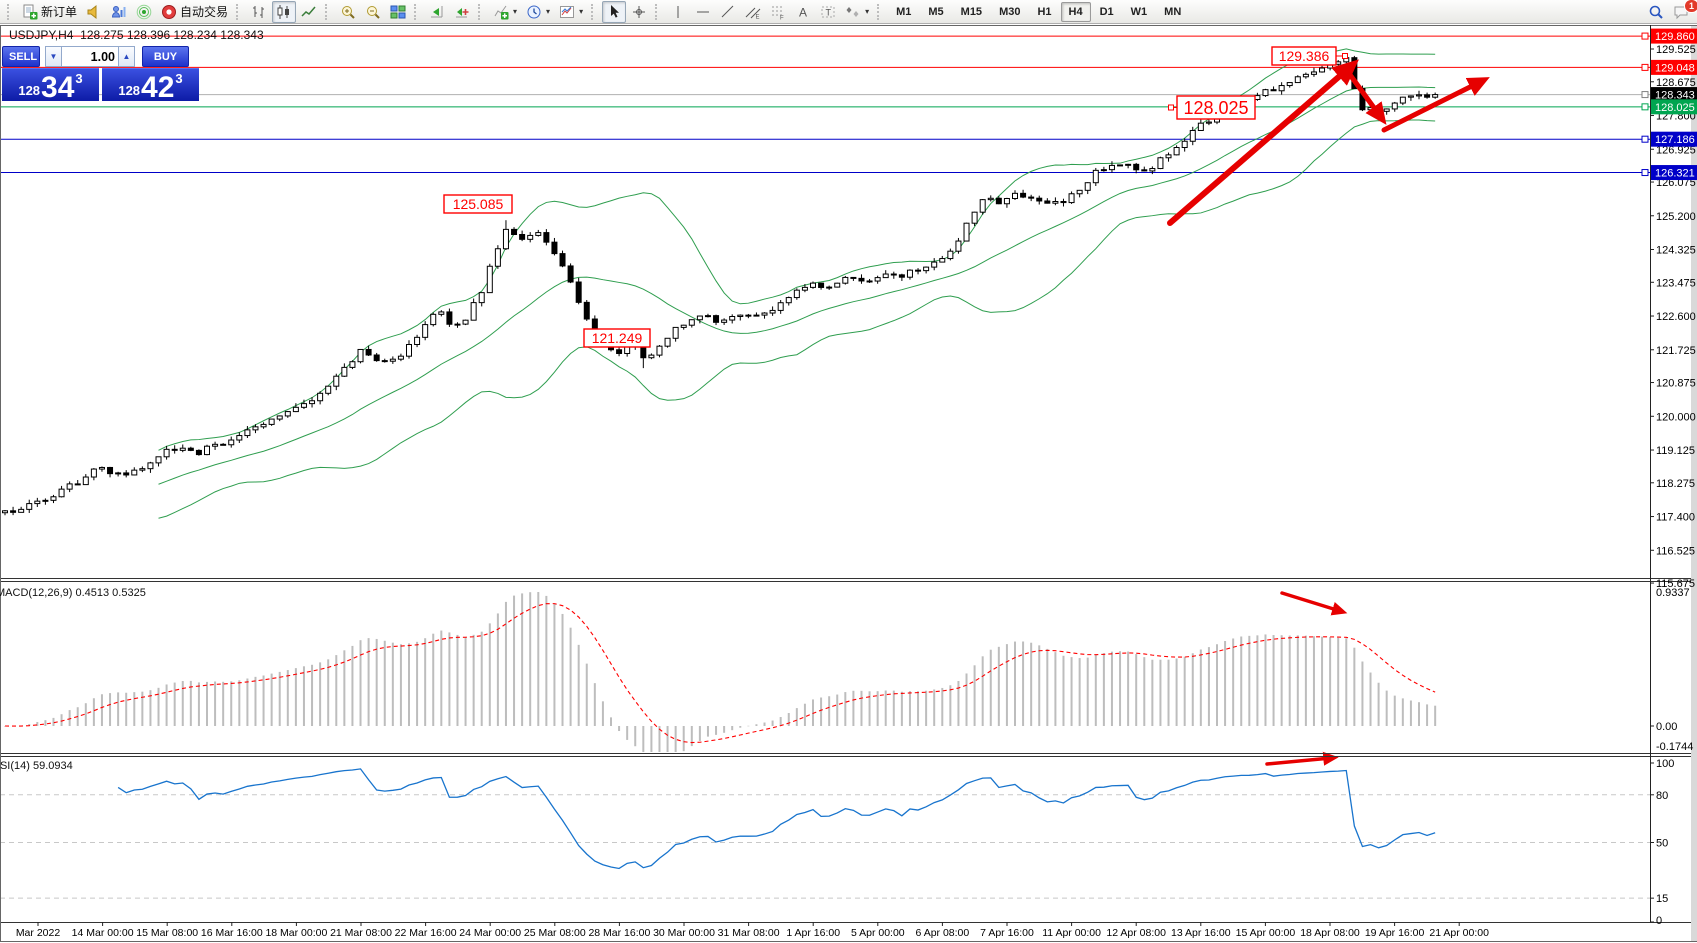  I want to click on price-level-badge-text: 128.025, so click(1675, 108).